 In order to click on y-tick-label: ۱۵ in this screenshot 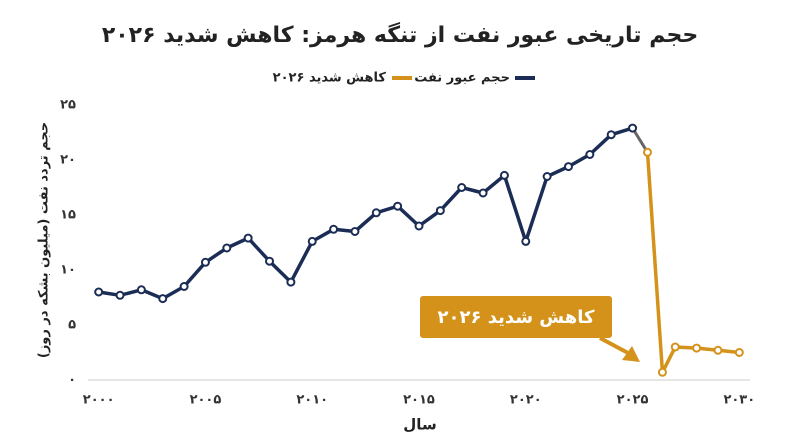, I will do `click(68, 215)`.